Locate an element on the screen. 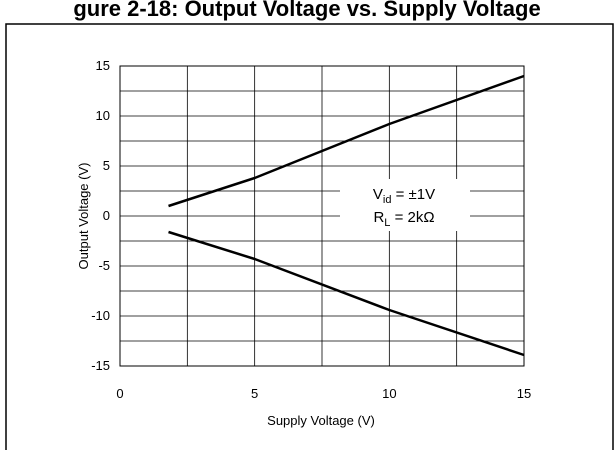 The image size is (614, 450). annotation-vid: Vid = ±1V is located at coordinates (404, 196).